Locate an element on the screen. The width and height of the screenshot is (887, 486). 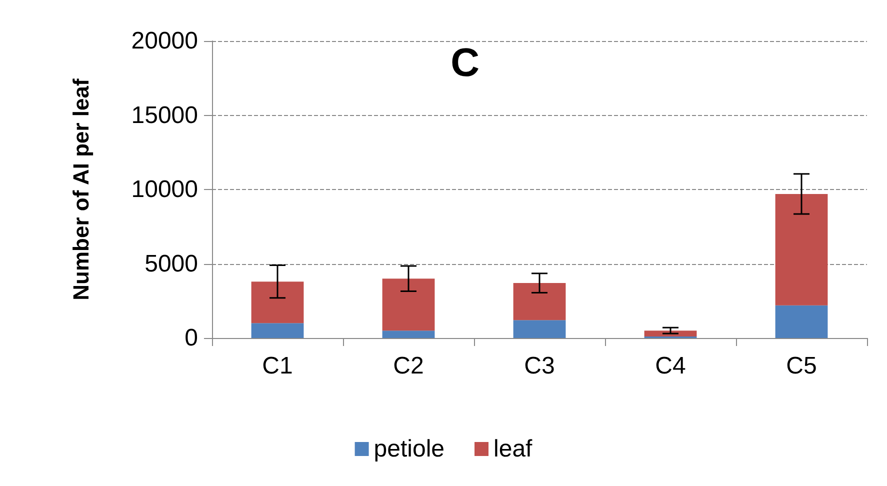
y-axis-title: Number of AI per leaf is located at coordinates (81, 189).